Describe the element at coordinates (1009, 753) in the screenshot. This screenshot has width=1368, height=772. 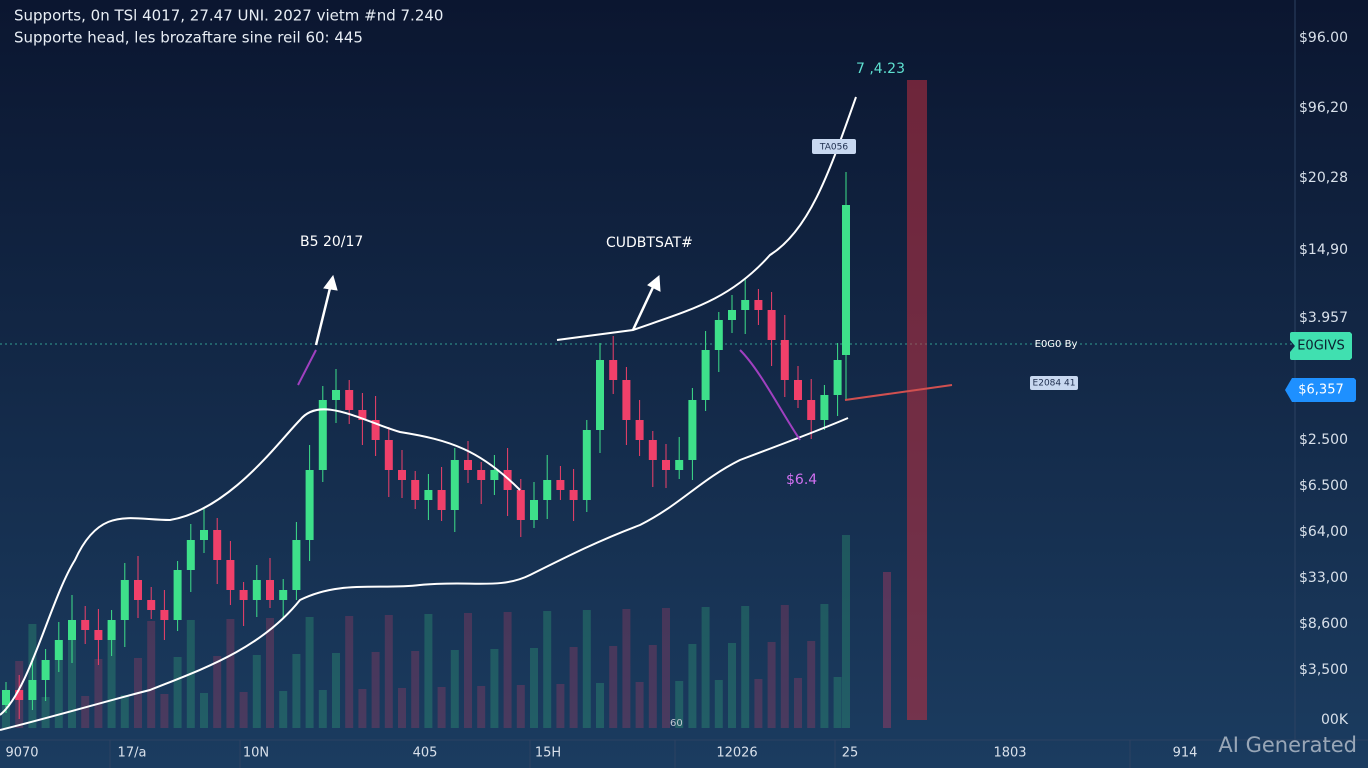
I see `time-label: 1803` at that location.